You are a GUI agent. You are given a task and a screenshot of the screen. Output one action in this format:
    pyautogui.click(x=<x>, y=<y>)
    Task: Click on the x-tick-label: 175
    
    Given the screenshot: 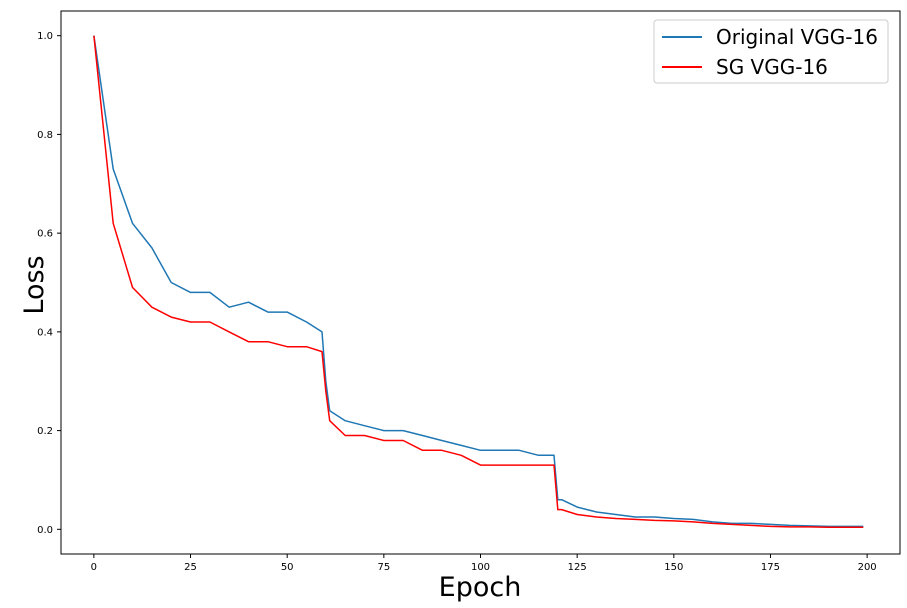 What is the action you would take?
    pyautogui.click(x=770, y=567)
    